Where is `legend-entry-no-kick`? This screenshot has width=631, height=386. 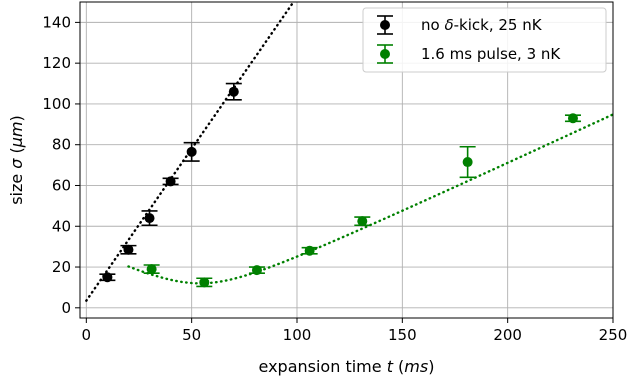 legend-entry-no-kick is located at coordinates (385, 25).